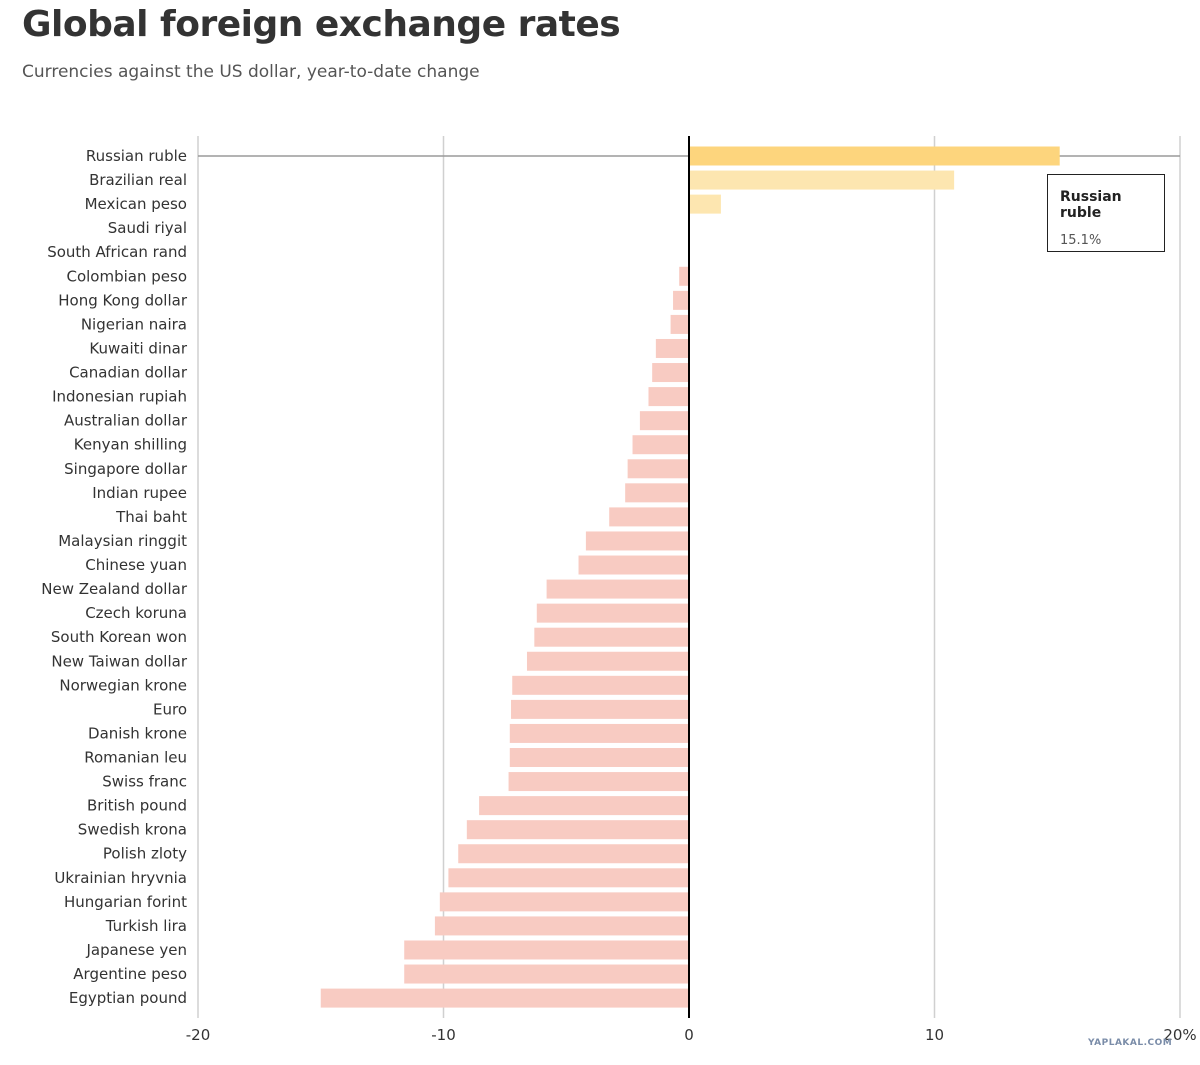 This screenshot has width=1200, height=1065. I want to click on x-tick-label: 20%, so click(1179, 1035).